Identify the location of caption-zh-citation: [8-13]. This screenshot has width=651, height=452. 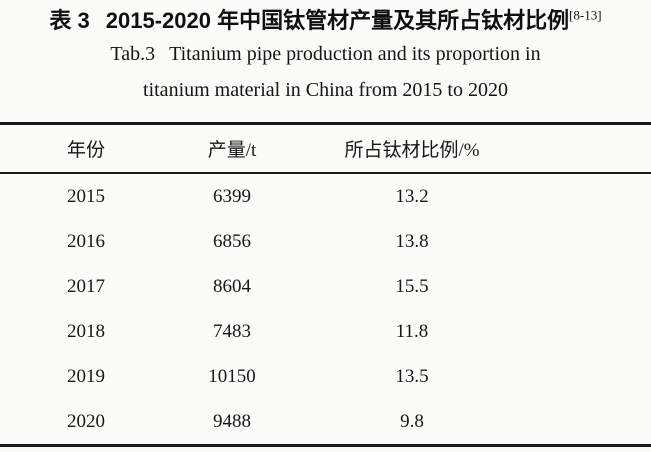
(585, 15).